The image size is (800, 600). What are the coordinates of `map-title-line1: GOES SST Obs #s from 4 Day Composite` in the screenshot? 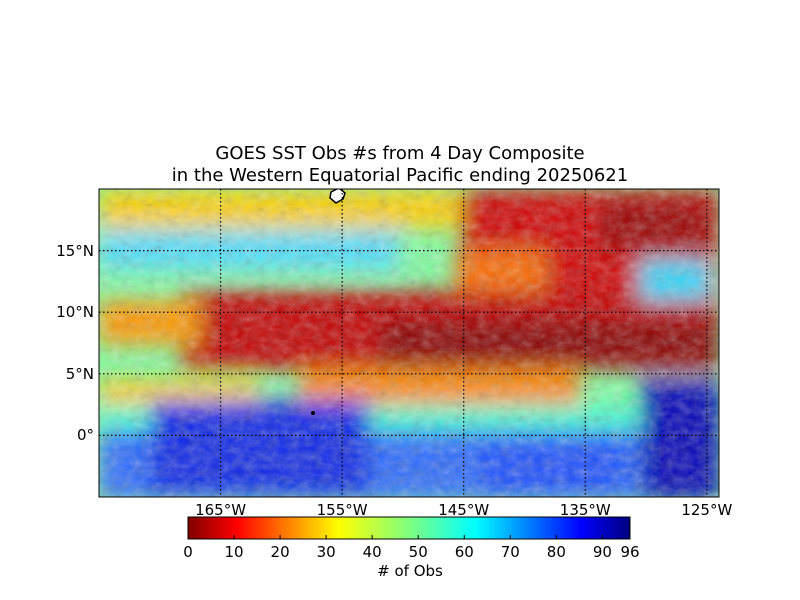 It's located at (400, 153).